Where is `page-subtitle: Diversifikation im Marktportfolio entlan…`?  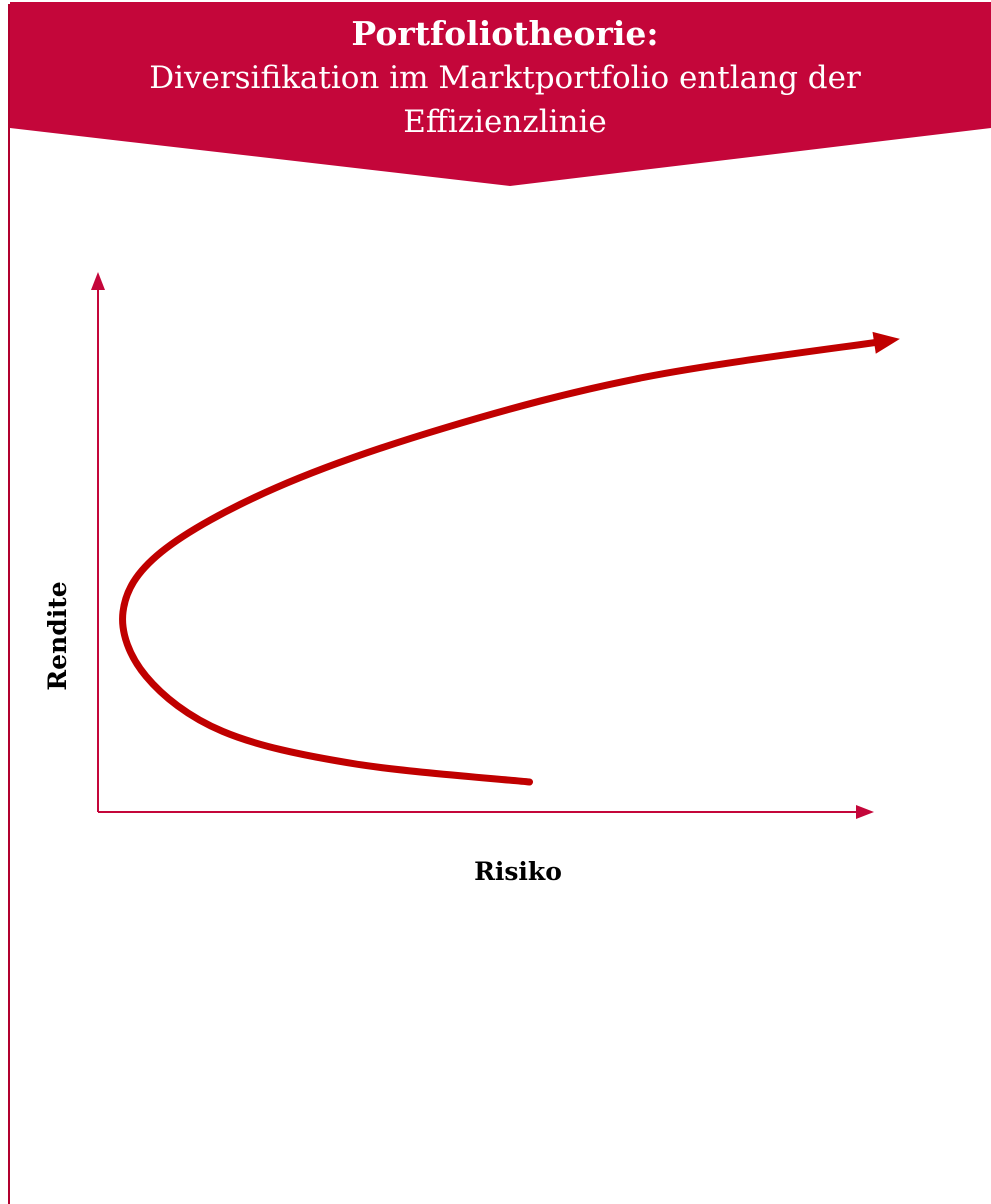 page-subtitle: Diversifikation im Marktportfolio entlan… is located at coordinates (505, 100).